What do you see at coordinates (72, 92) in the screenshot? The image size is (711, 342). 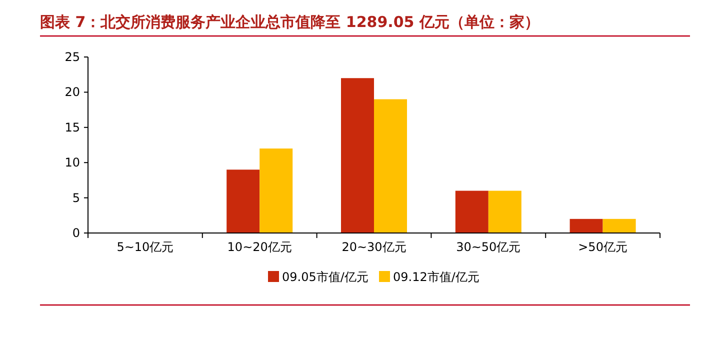 I see `y-tick-label: 20` at bounding box center [72, 92].